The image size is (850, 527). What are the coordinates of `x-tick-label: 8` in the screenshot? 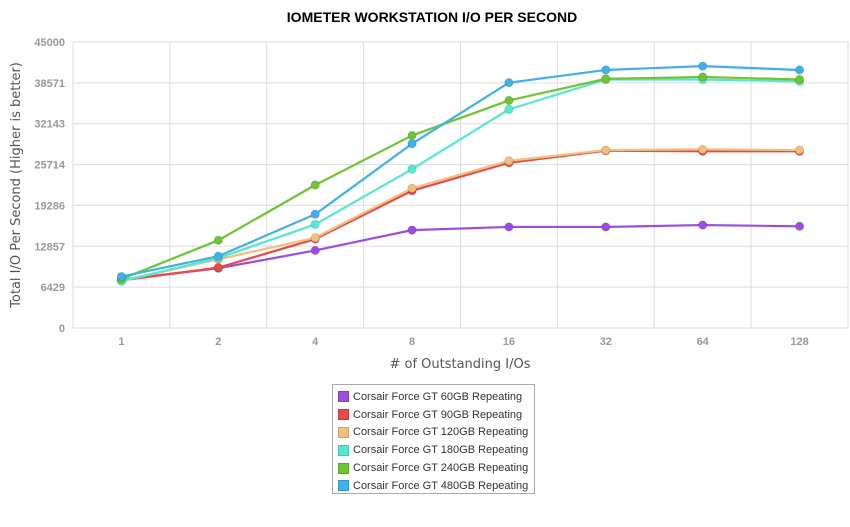 It's located at (412, 342).